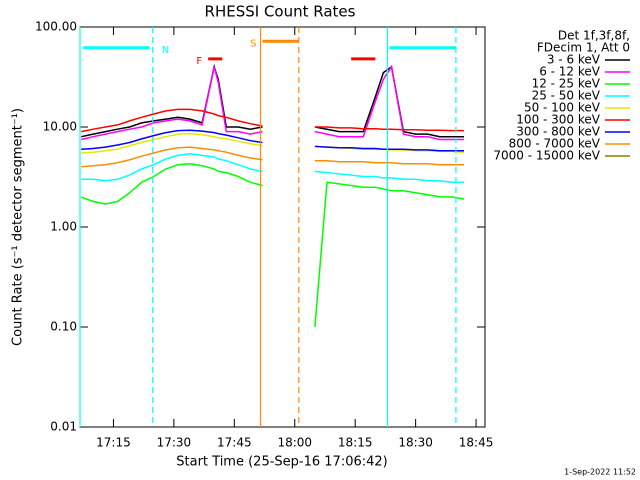 The width and height of the screenshot is (640, 480). What do you see at coordinates (574, 60) in the screenshot?
I see `legend-label: 3 - 6 keV` at bounding box center [574, 60].